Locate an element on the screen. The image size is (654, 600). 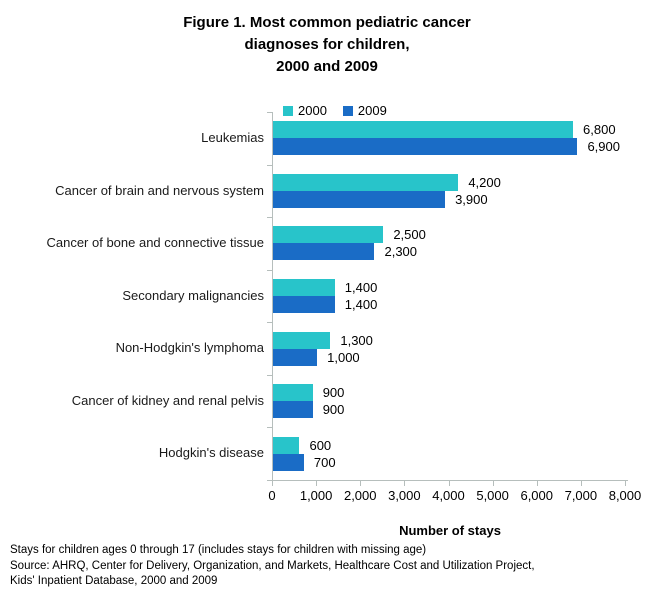
value-label-2000-2: 4,200 is located at coordinates (484, 182).